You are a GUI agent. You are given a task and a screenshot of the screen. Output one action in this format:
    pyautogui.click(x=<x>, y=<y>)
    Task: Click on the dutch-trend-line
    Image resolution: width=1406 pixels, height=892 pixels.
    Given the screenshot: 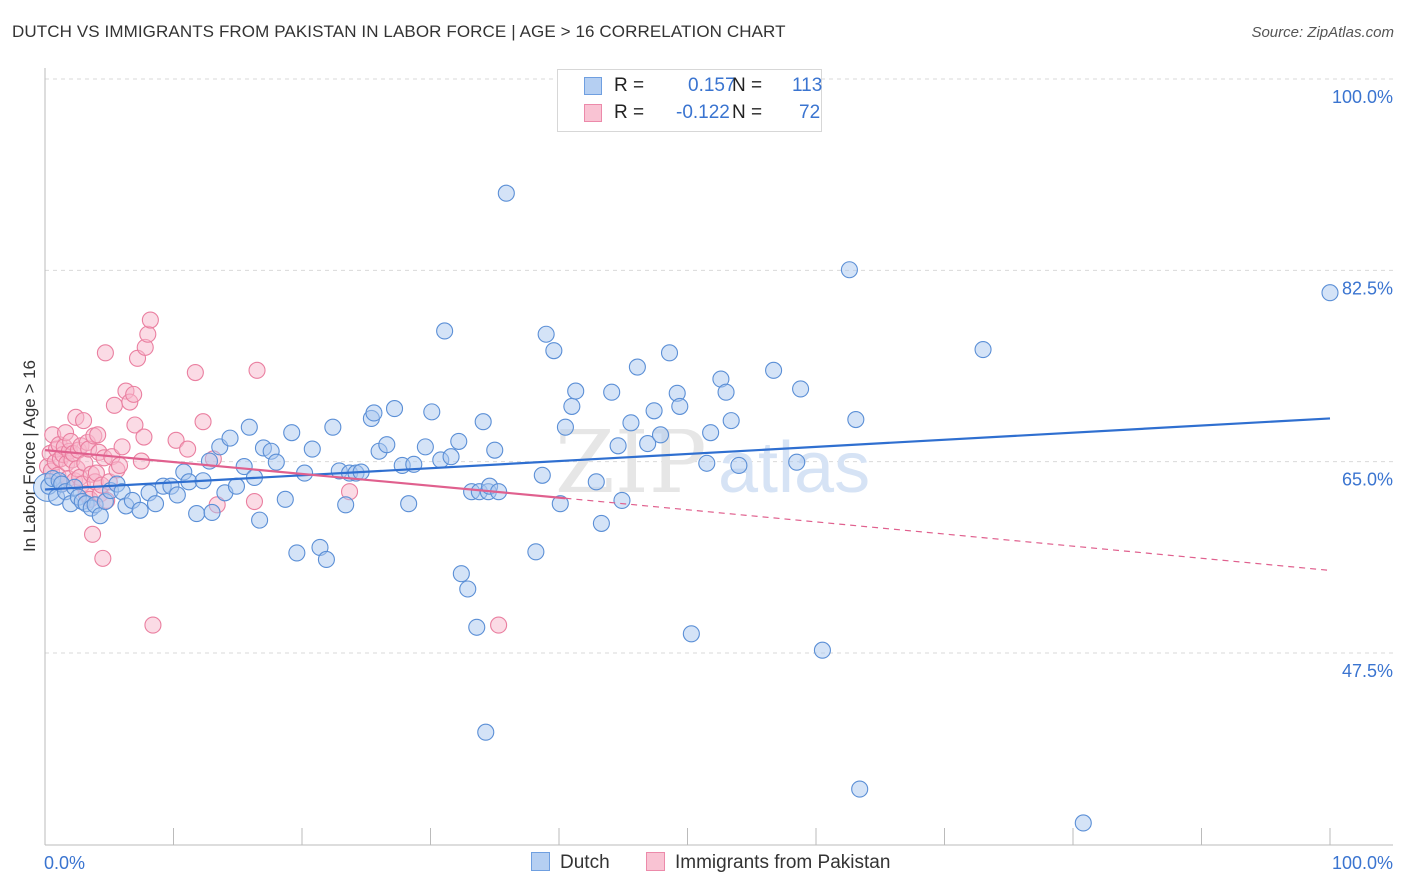 What is the action you would take?
    pyautogui.click(x=687, y=454)
    